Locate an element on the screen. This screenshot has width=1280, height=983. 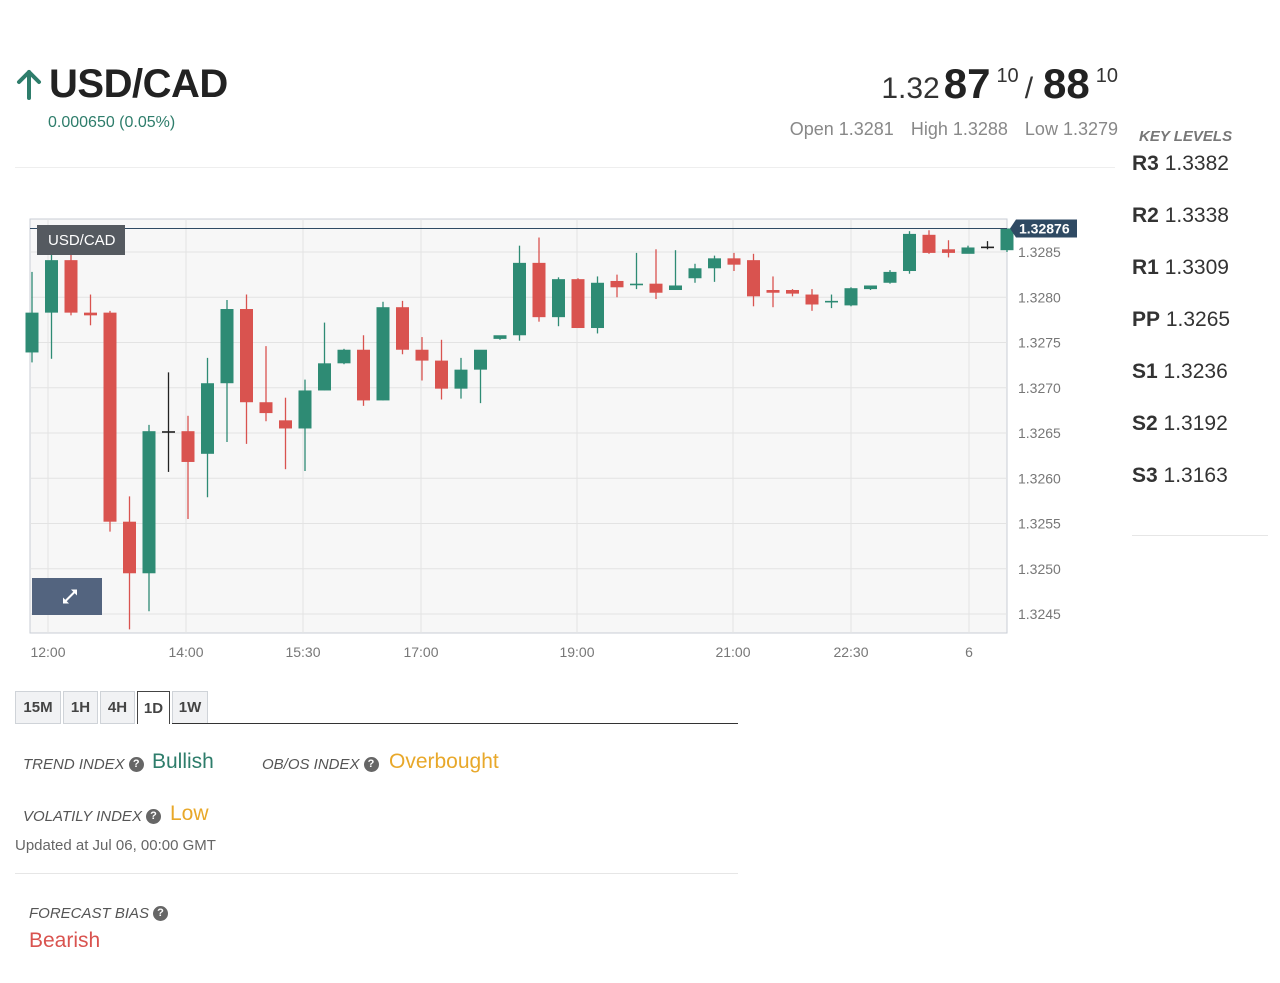
section-divider is located at coordinates (376, 873).